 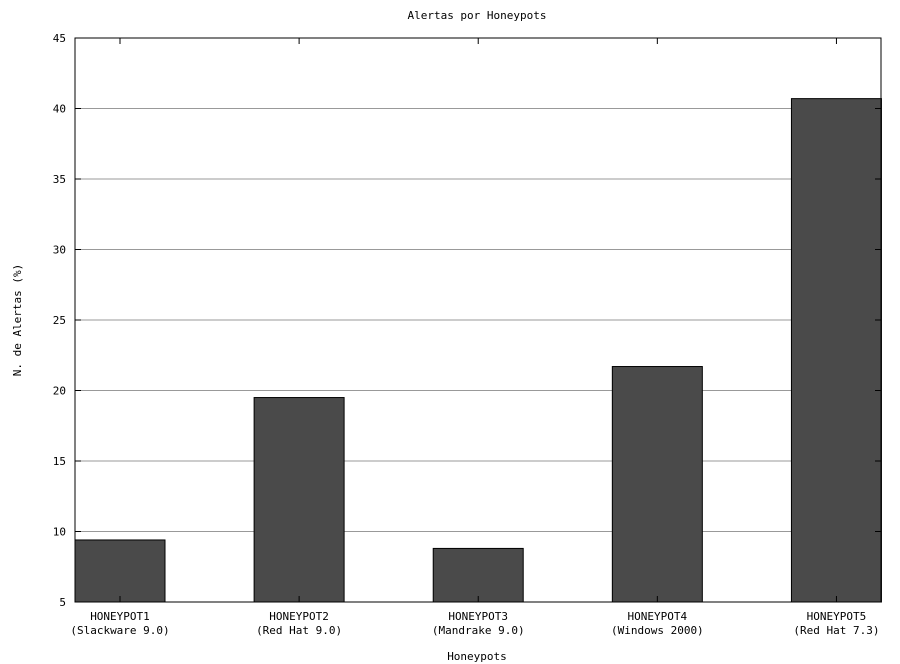 What do you see at coordinates (299, 616) in the screenshot?
I see `x-tick-label: HONEYPOT2` at bounding box center [299, 616].